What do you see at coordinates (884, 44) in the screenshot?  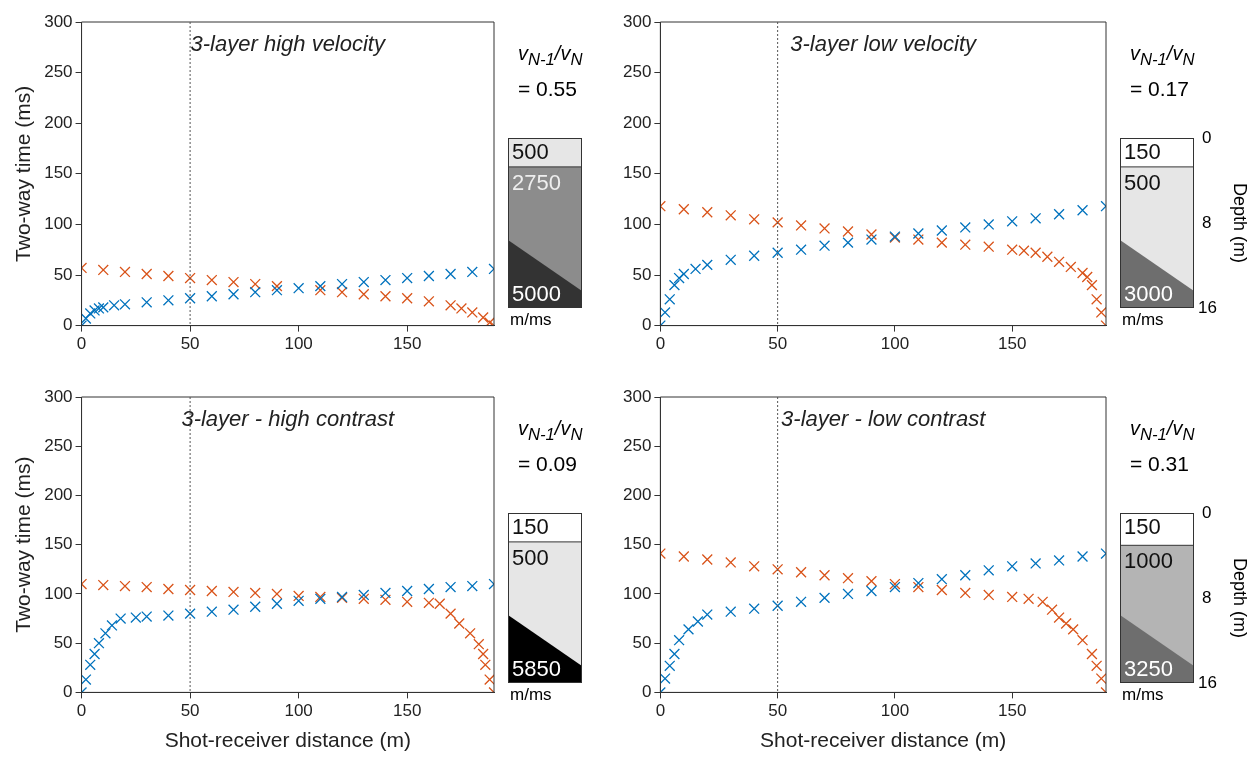 I see `chart-title: 3-layer low velocity` at bounding box center [884, 44].